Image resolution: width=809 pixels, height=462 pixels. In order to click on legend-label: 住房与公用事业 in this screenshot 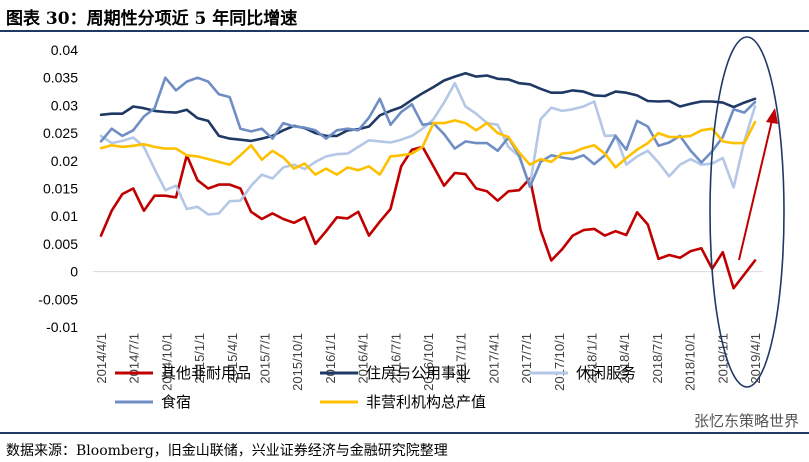, I will do `click(418, 373)`.